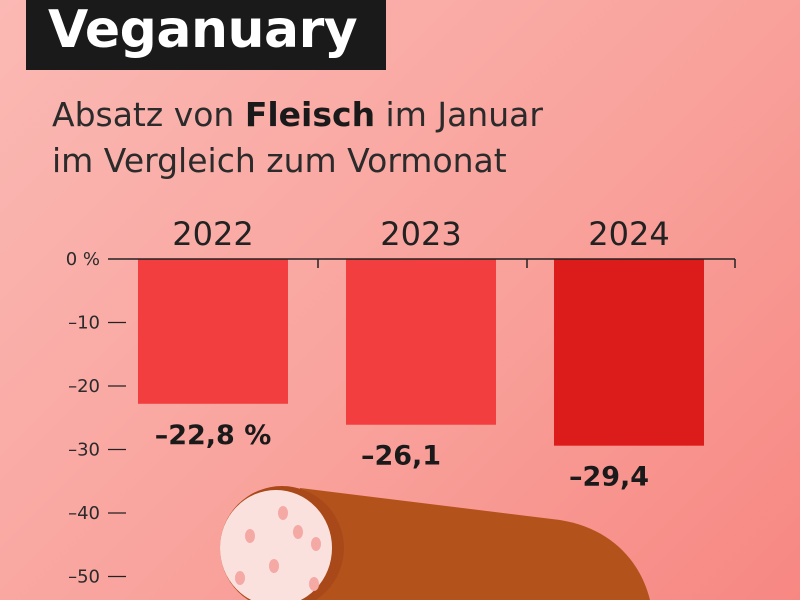  Describe the element at coordinates (84, 386) in the screenshot. I see `y-tick-label: –20` at that location.